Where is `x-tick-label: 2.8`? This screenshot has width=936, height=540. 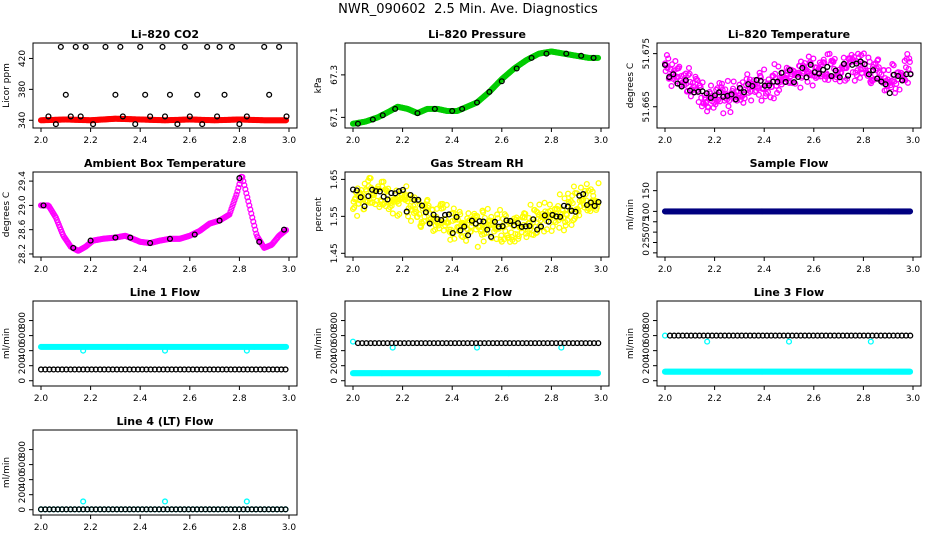 x-tick-label: 2.8 is located at coordinates (551, 141).